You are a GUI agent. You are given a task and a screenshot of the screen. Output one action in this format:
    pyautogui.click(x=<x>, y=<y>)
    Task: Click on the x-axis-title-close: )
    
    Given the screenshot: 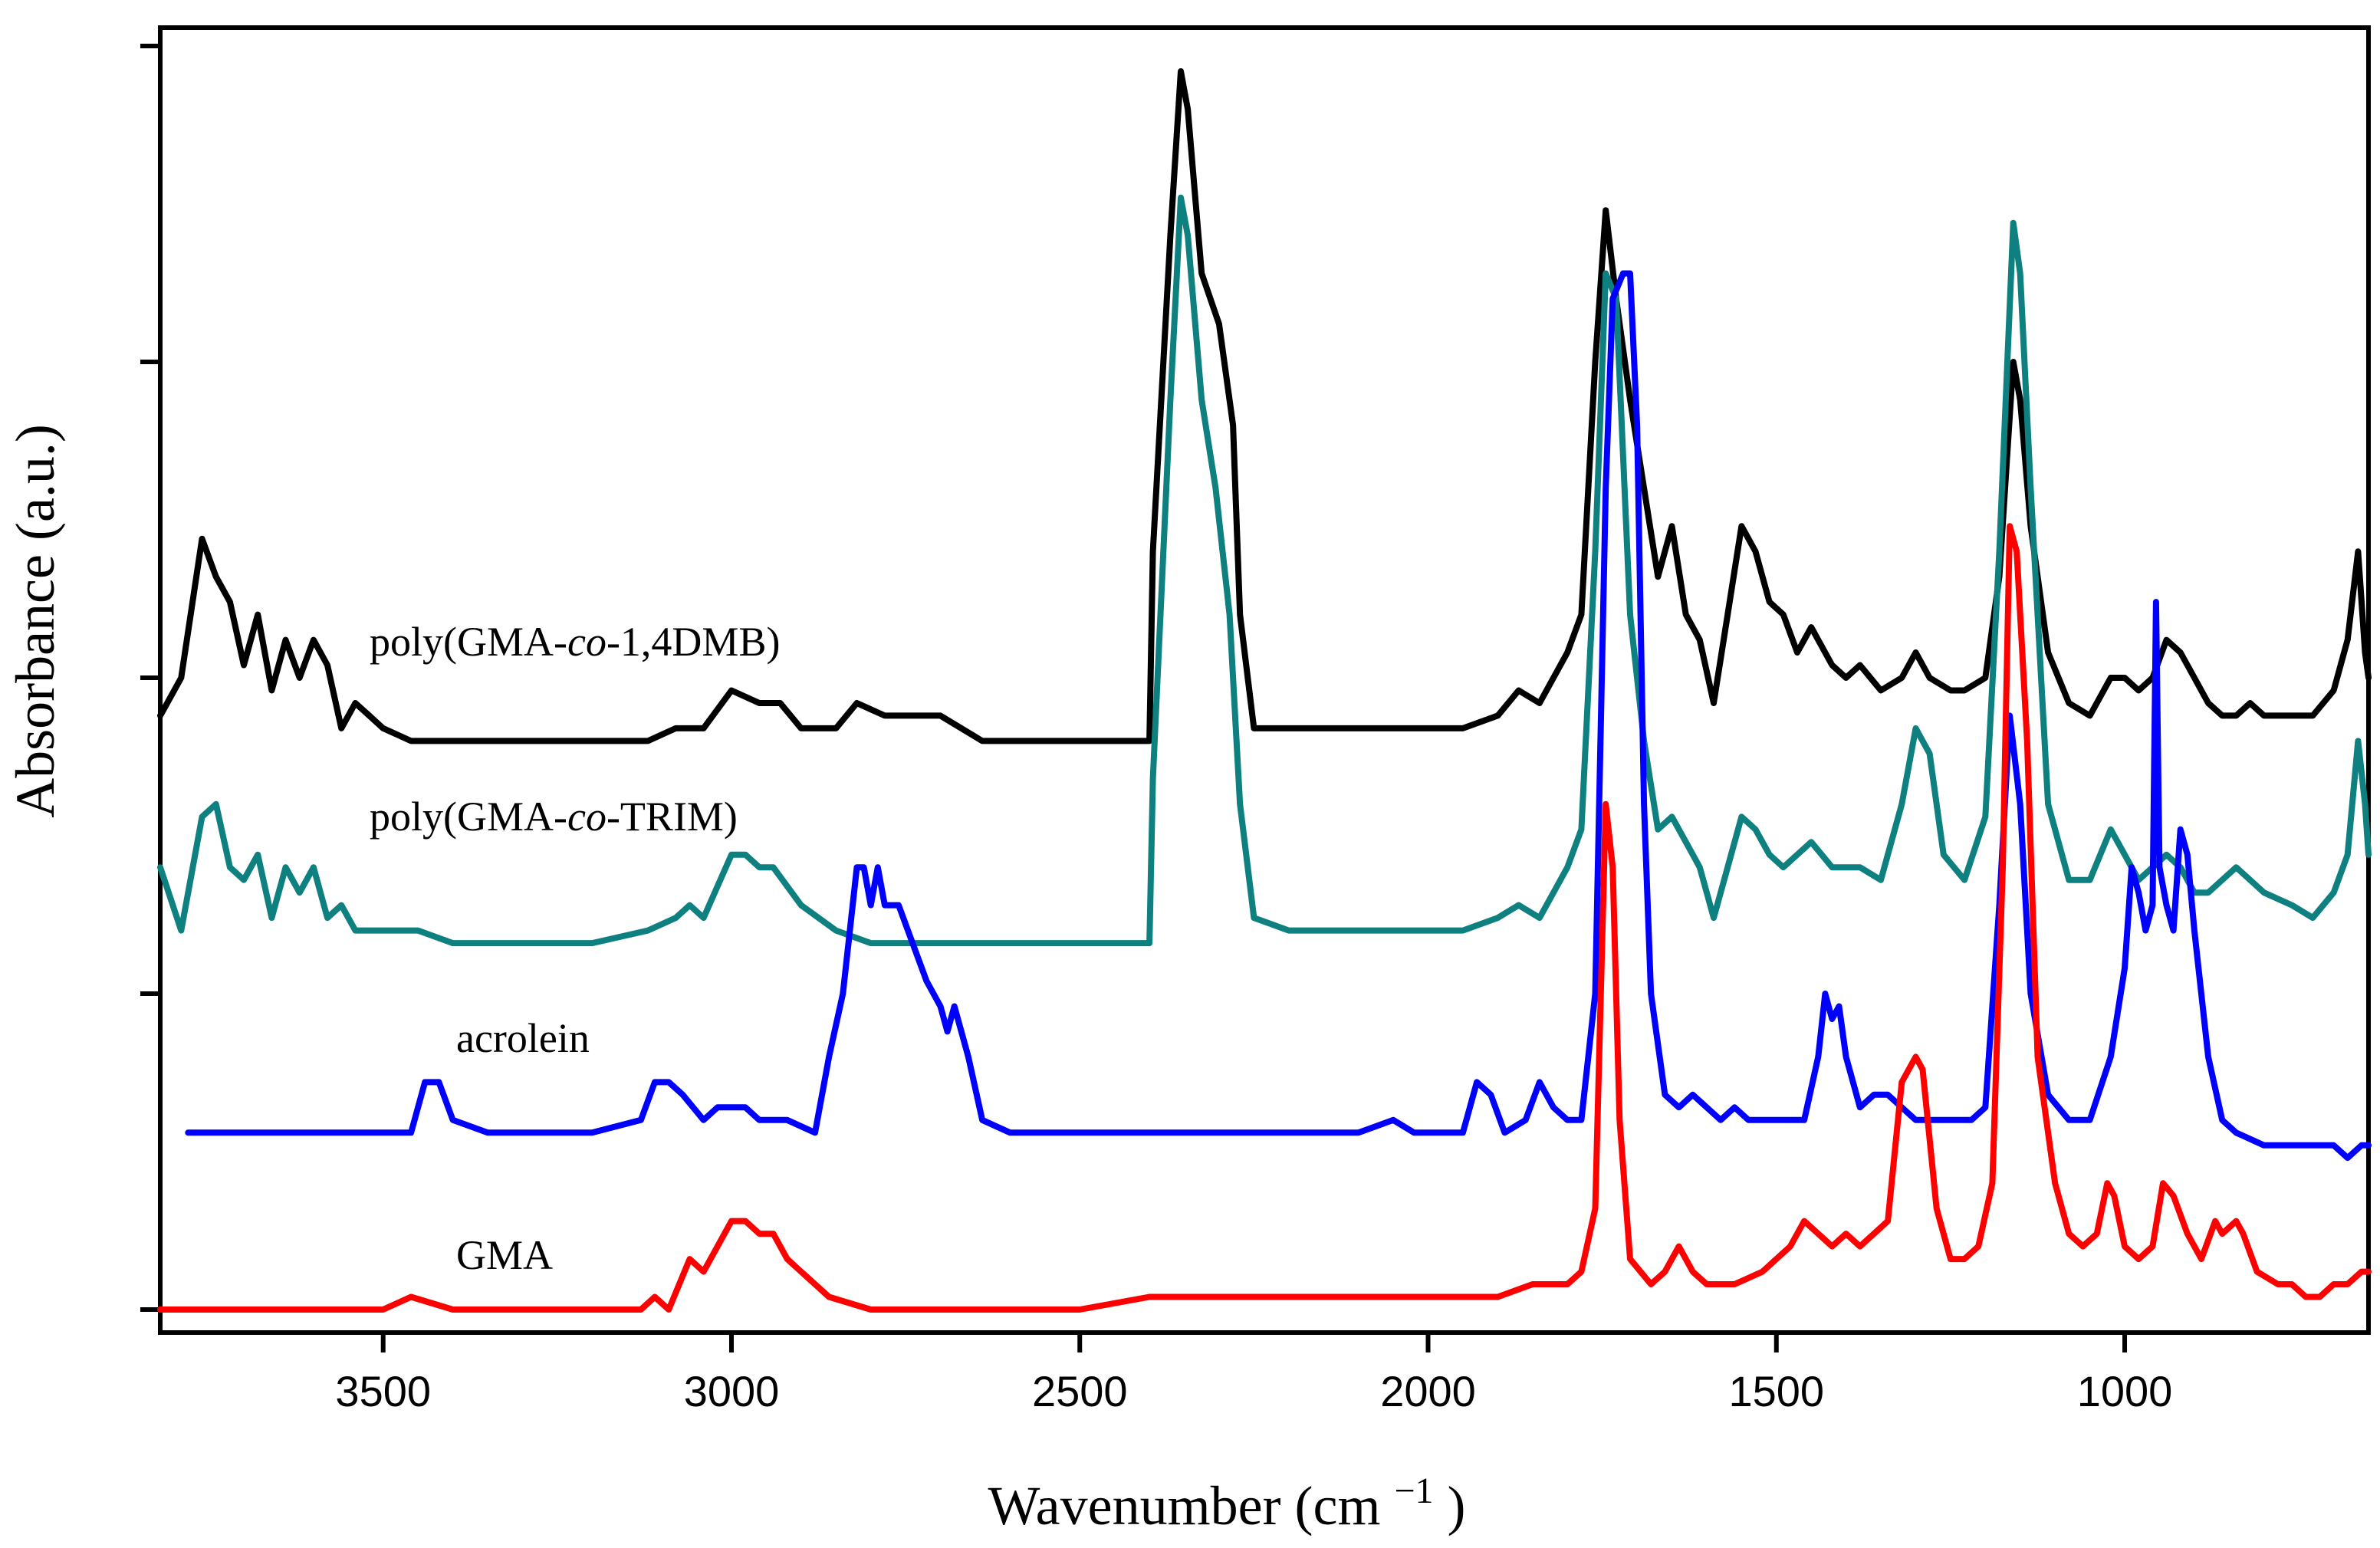 What is the action you would take?
    pyautogui.click(x=1457, y=1506)
    